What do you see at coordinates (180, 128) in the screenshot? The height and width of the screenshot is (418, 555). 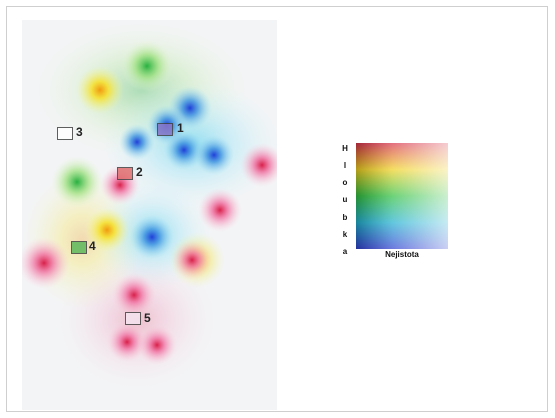 I see `marker-label-1: 1` at bounding box center [180, 128].